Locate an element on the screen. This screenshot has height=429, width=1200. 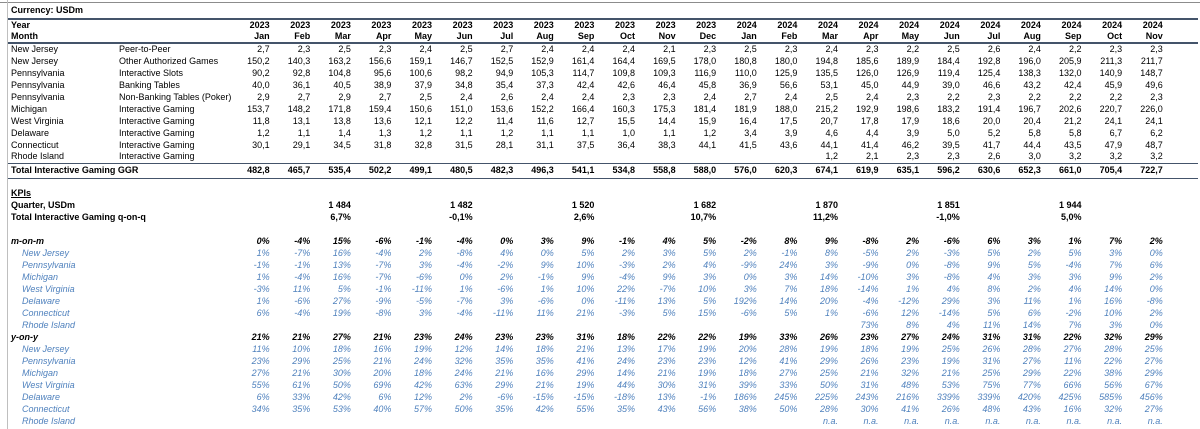
mom-value-cell: 11% is located at coordinates (1032, 300).